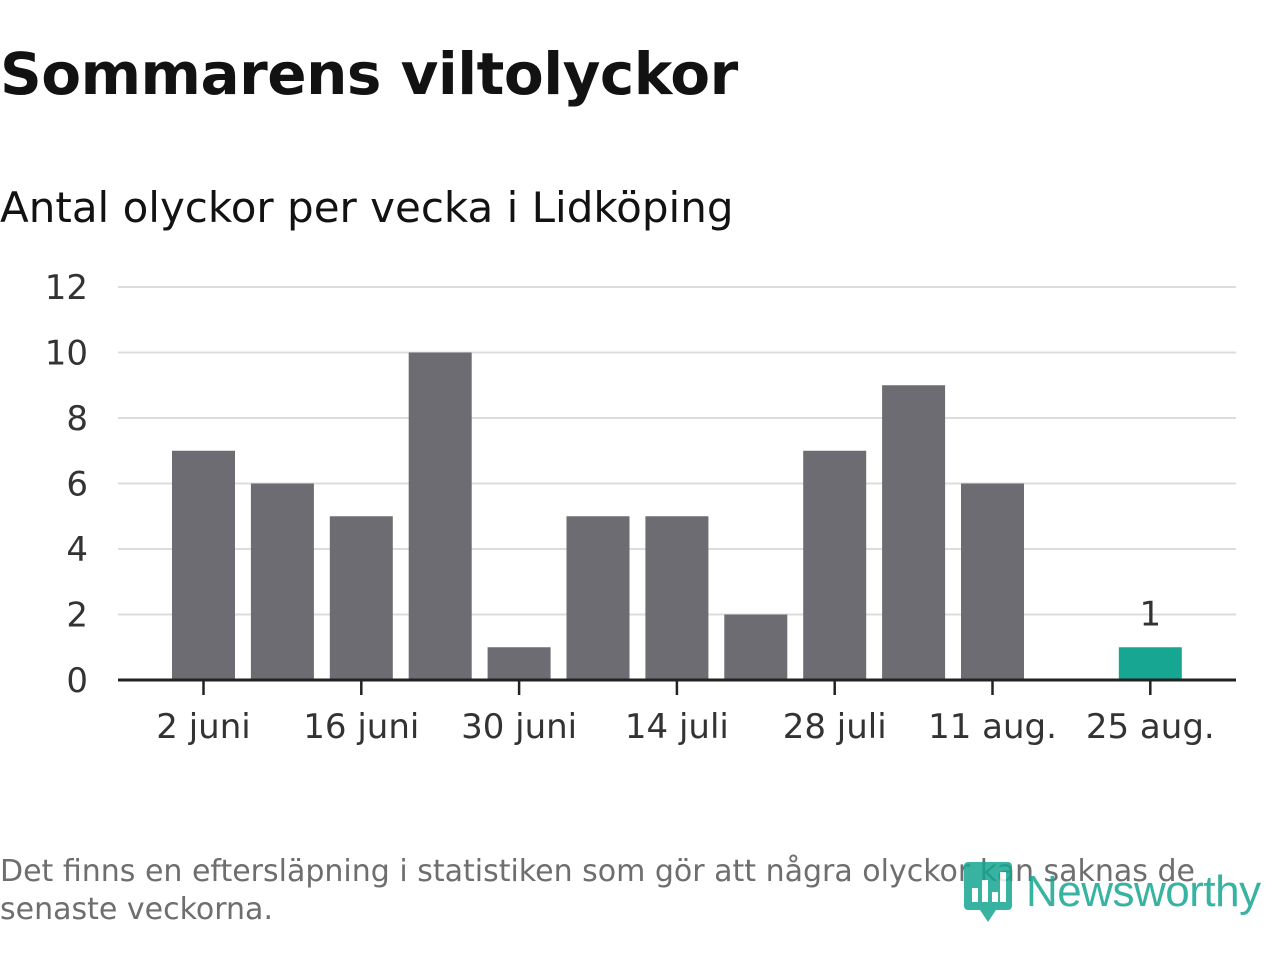 This screenshot has width=1280, height=960. What do you see at coordinates (77, 616) in the screenshot?
I see `y-tick-label: 2` at bounding box center [77, 616].